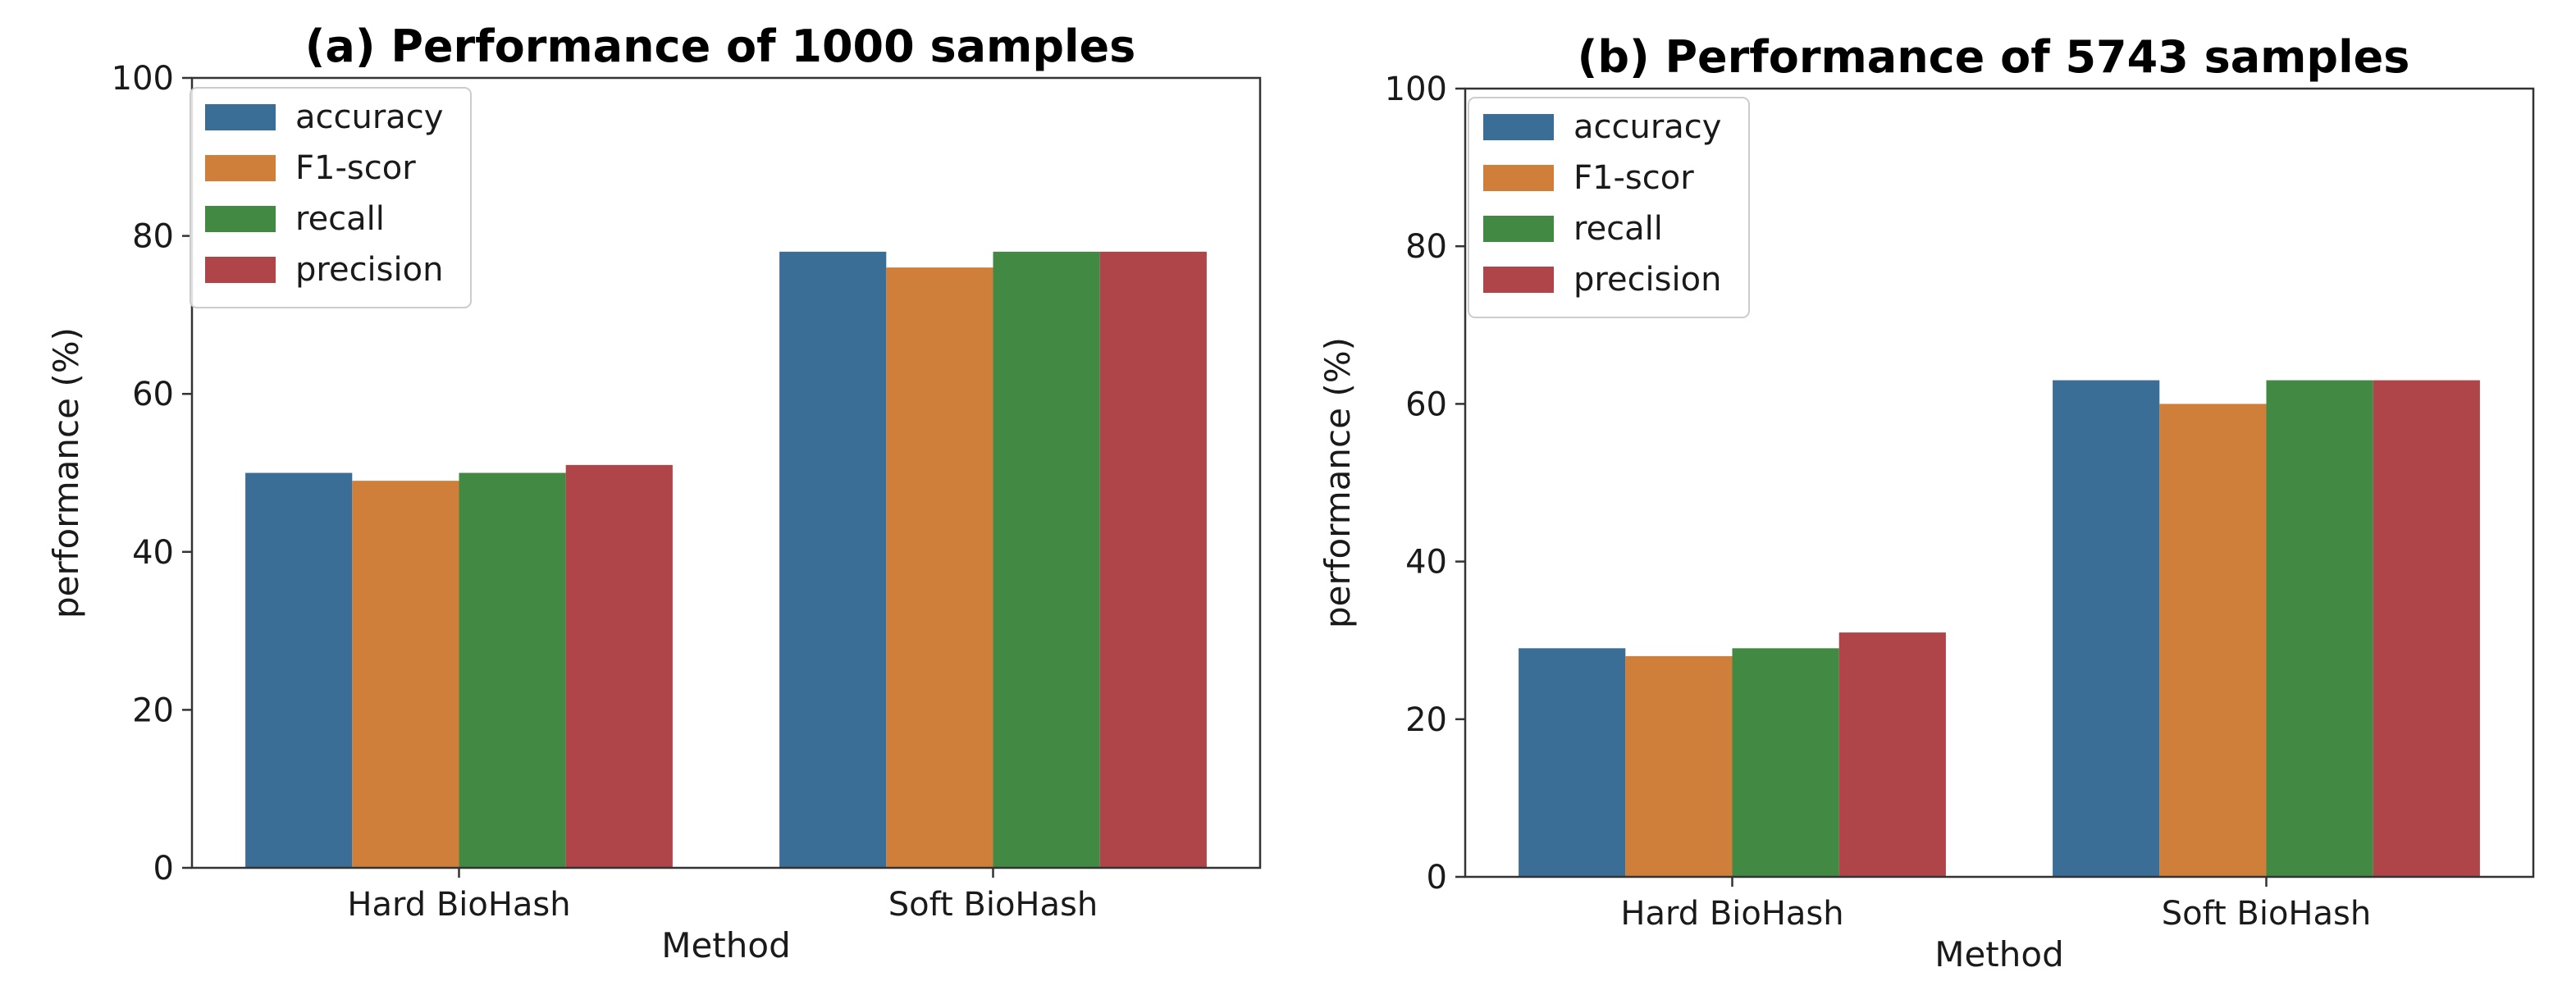 This screenshot has width=2576, height=1004. Describe the element at coordinates (1994, 57) in the screenshot. I see `chart-title: (b) Performance of 5743 samples` at that location.